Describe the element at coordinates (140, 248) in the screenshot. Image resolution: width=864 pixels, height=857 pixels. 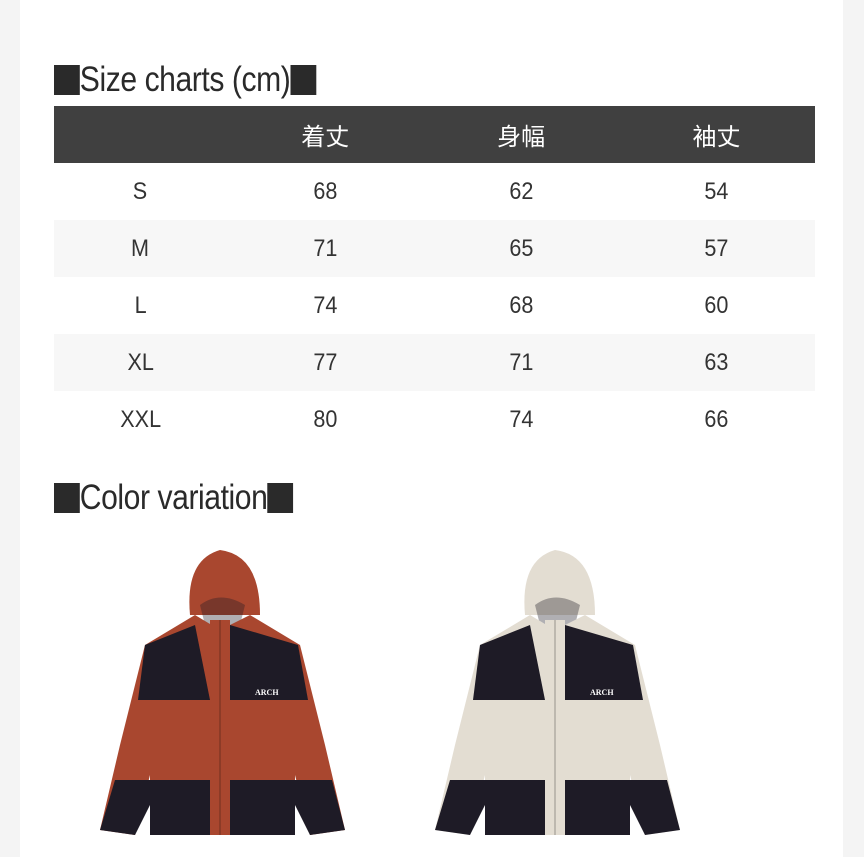
I see `size-cell: M` at that location.